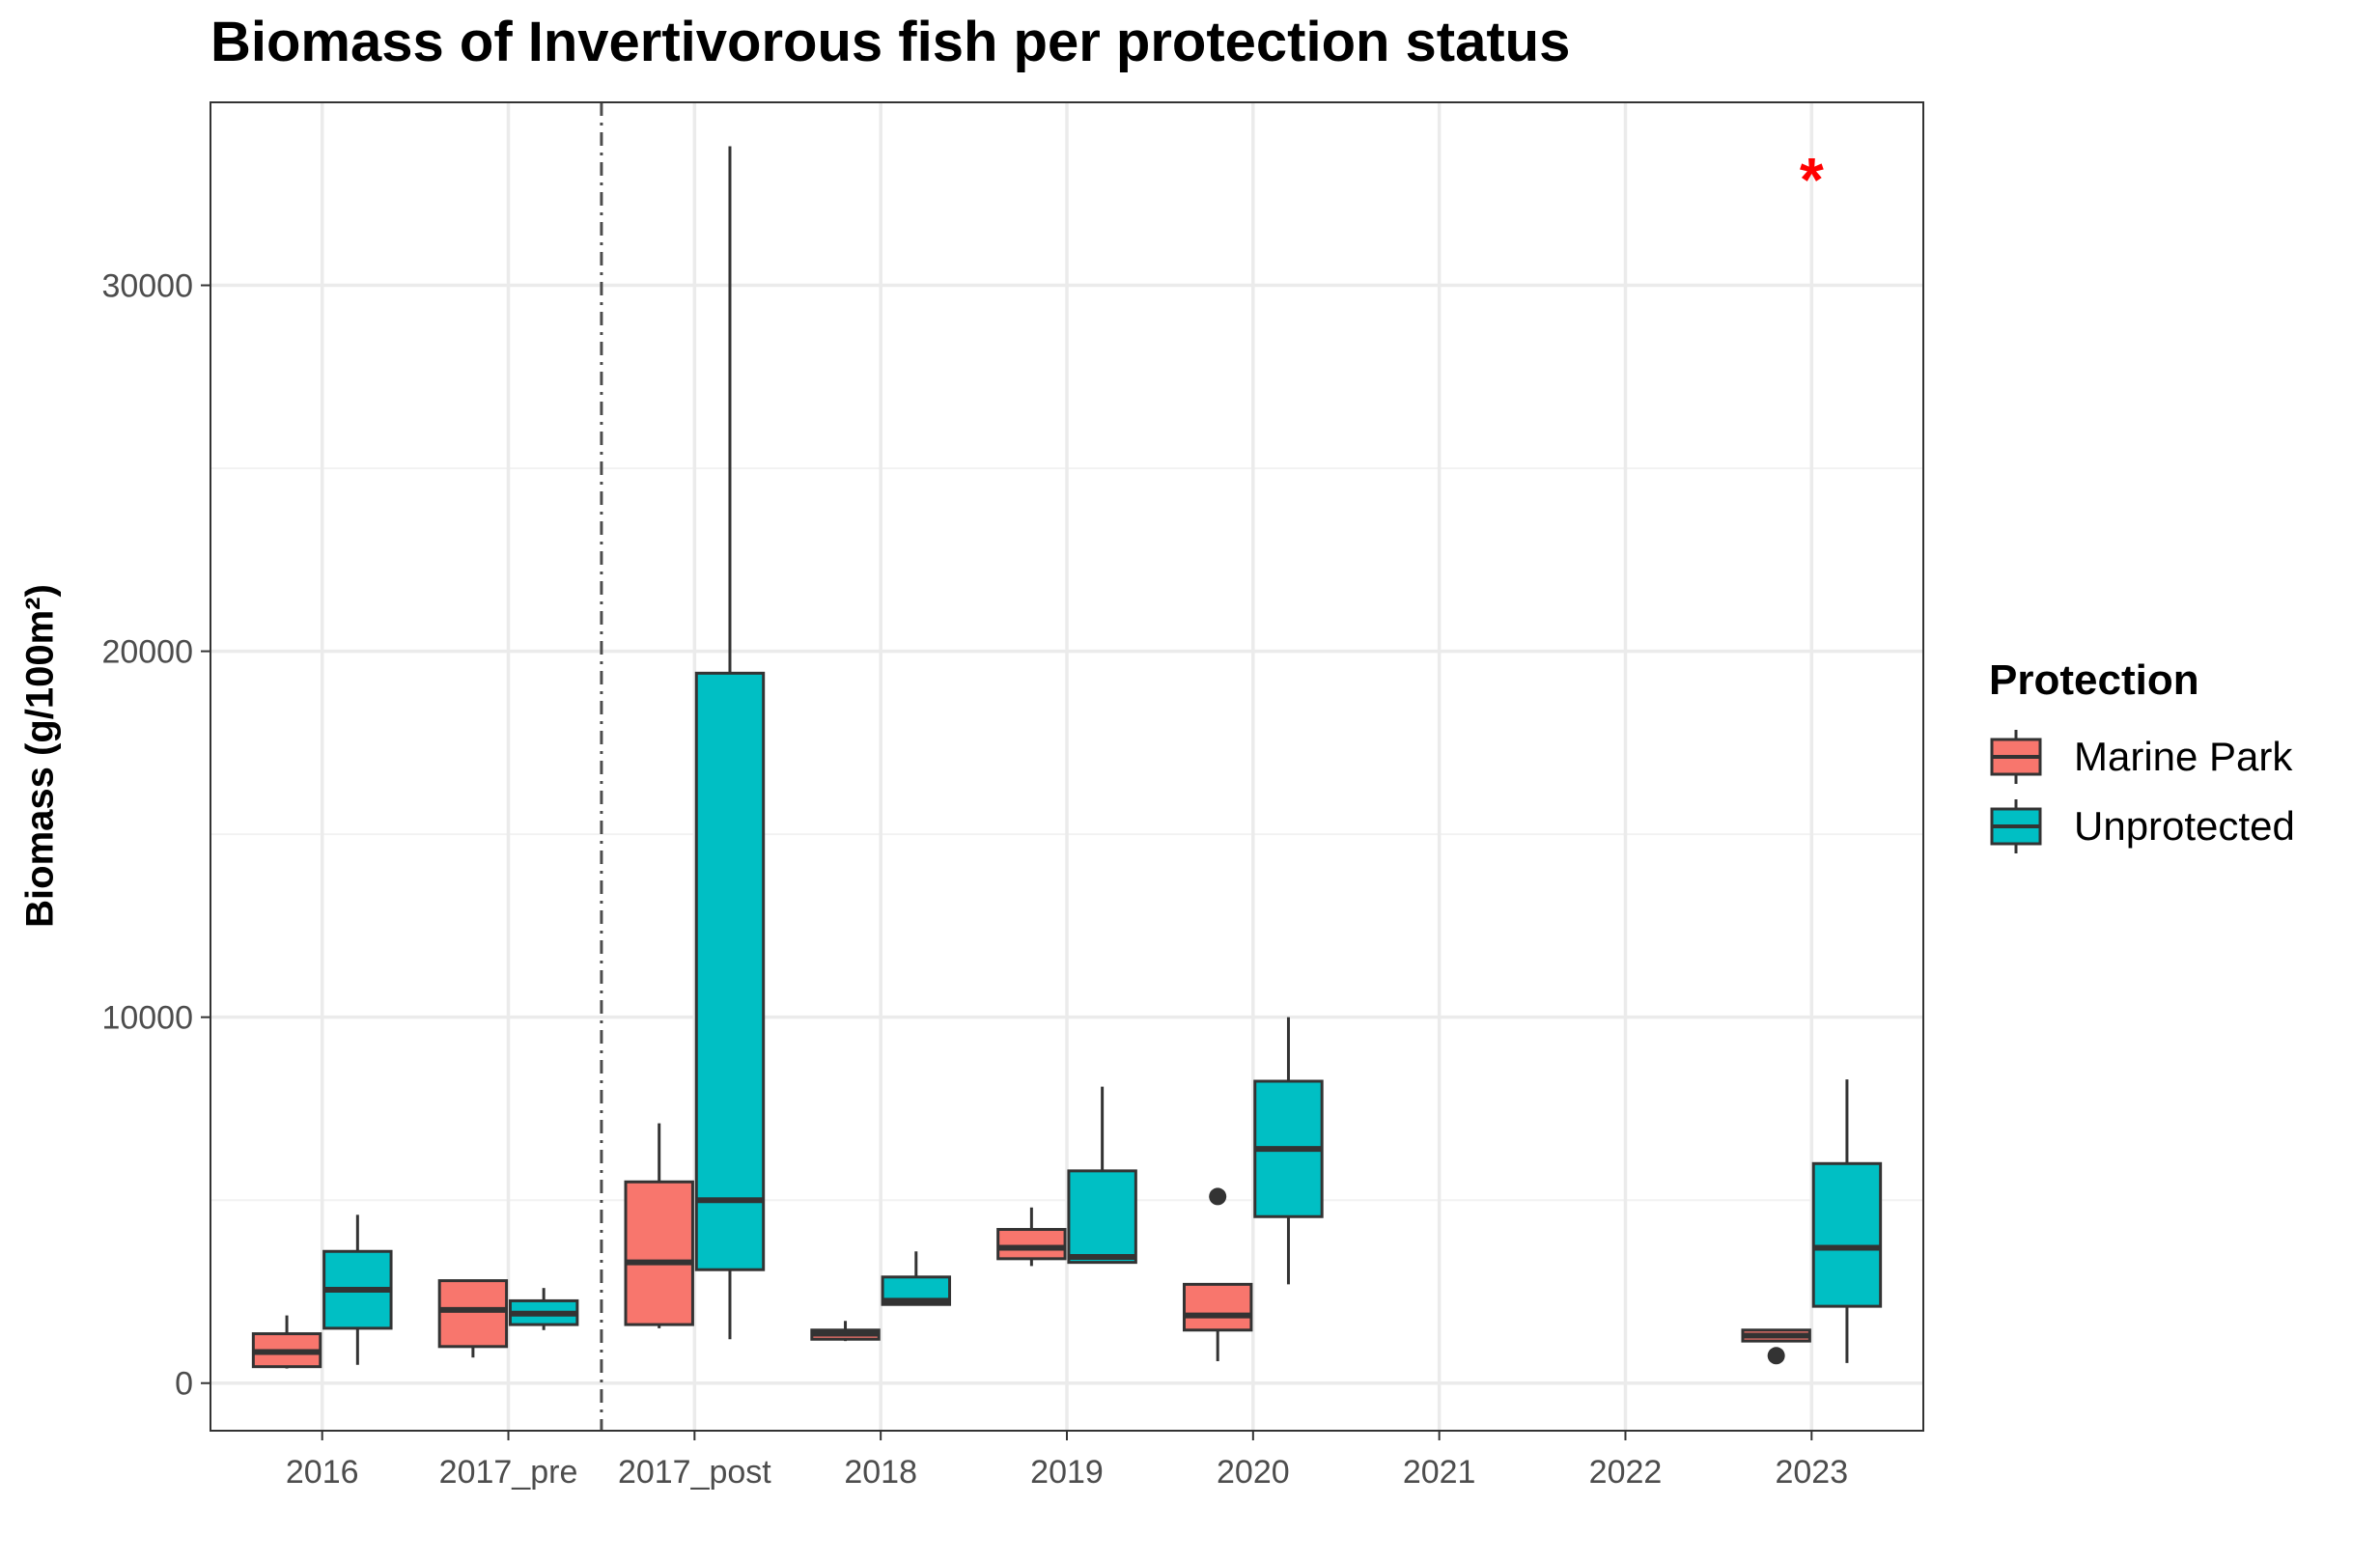  I want to click on x-tick-label: 2017_post, so click(694, 1472).